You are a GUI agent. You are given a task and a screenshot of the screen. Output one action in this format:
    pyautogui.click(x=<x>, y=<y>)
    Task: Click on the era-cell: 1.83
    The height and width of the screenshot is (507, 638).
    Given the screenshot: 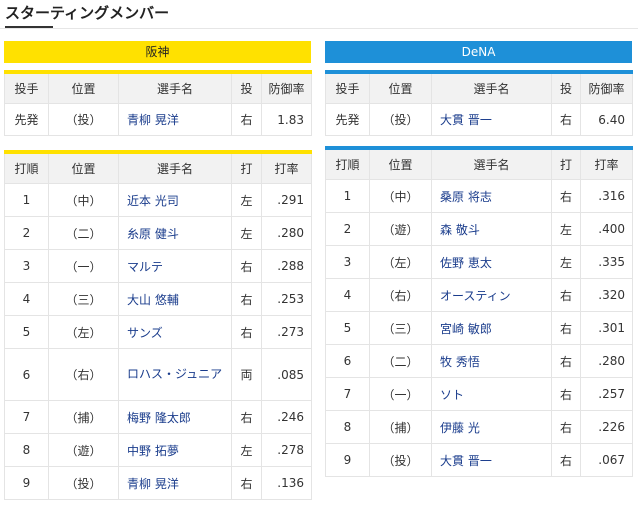 What is the action you would take?
    pyautogui.click(x=286, y=119)
    